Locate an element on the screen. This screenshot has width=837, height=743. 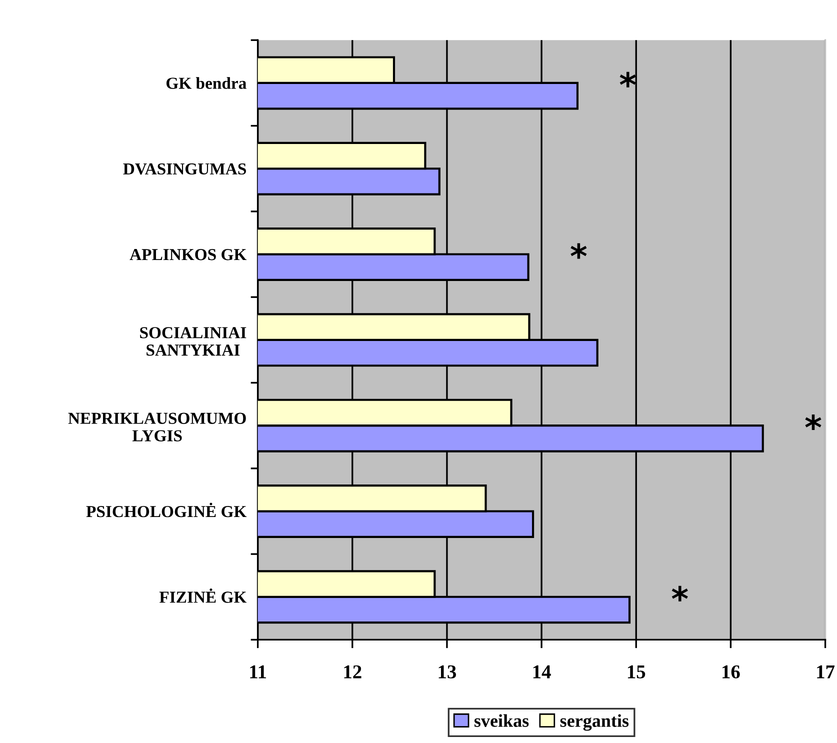
legend-label: sergantis is located at coordinates (594, 722).